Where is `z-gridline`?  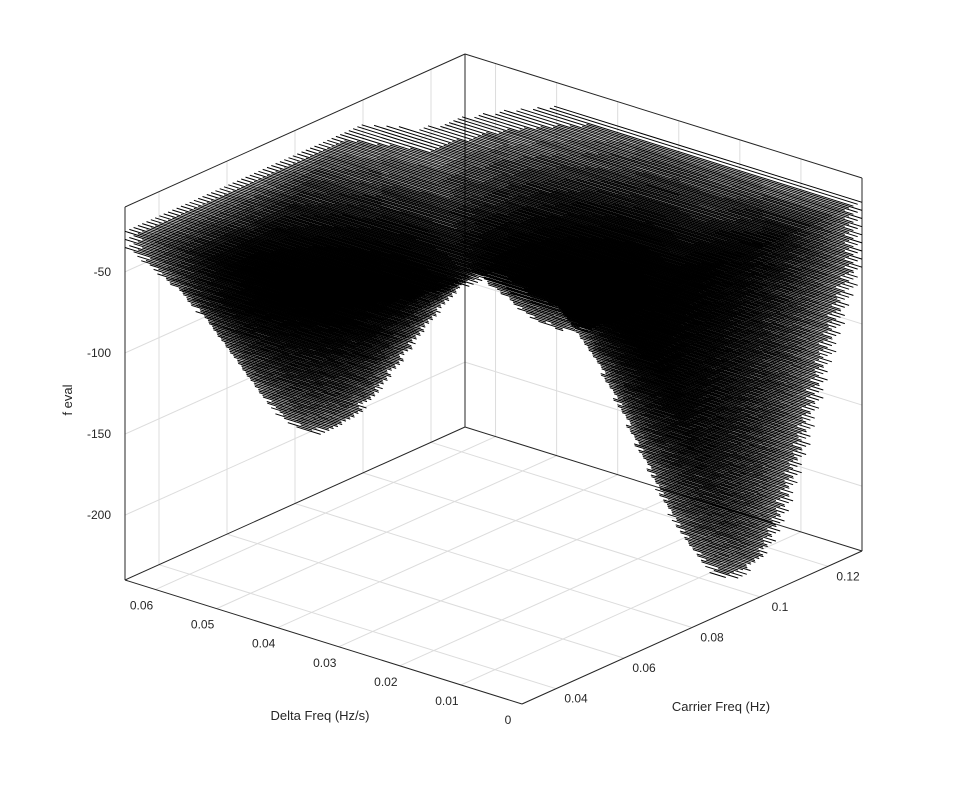
z-gridline is located at coordinates (295, 438).